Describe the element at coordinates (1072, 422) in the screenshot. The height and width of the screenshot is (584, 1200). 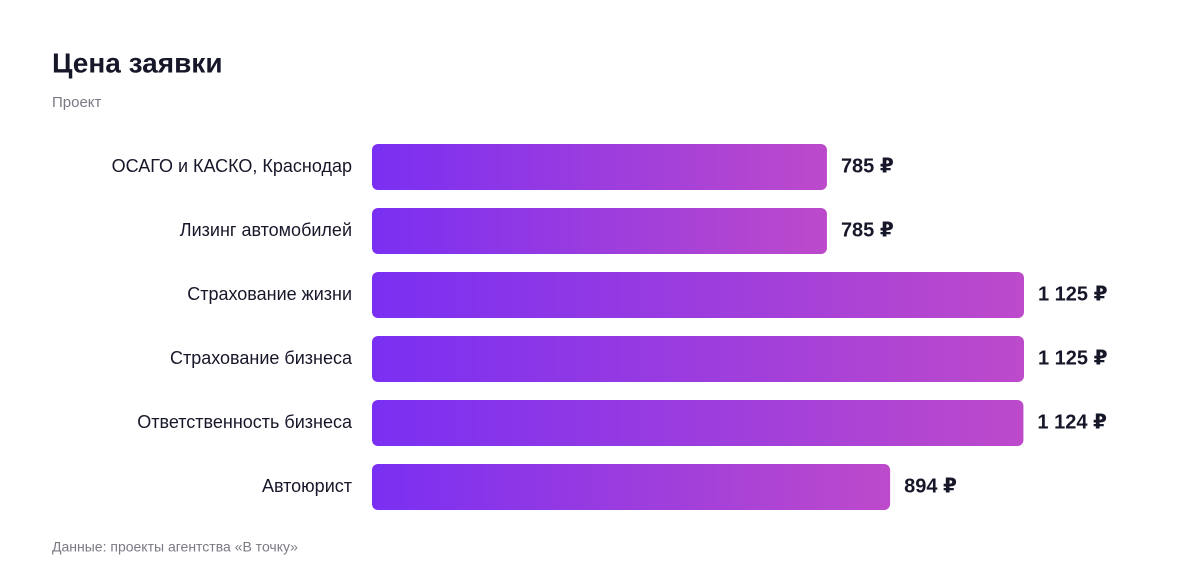
I see `value-label: 1 124 ₽` at that location.